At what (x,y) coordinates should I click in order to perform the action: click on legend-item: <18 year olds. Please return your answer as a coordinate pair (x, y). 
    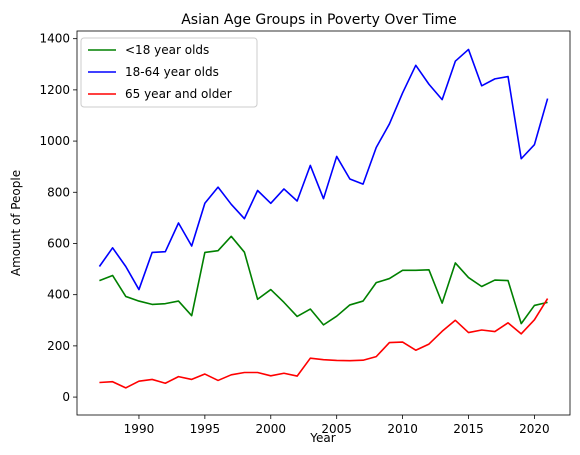
    Looking at the image, I should click on (148, 50).